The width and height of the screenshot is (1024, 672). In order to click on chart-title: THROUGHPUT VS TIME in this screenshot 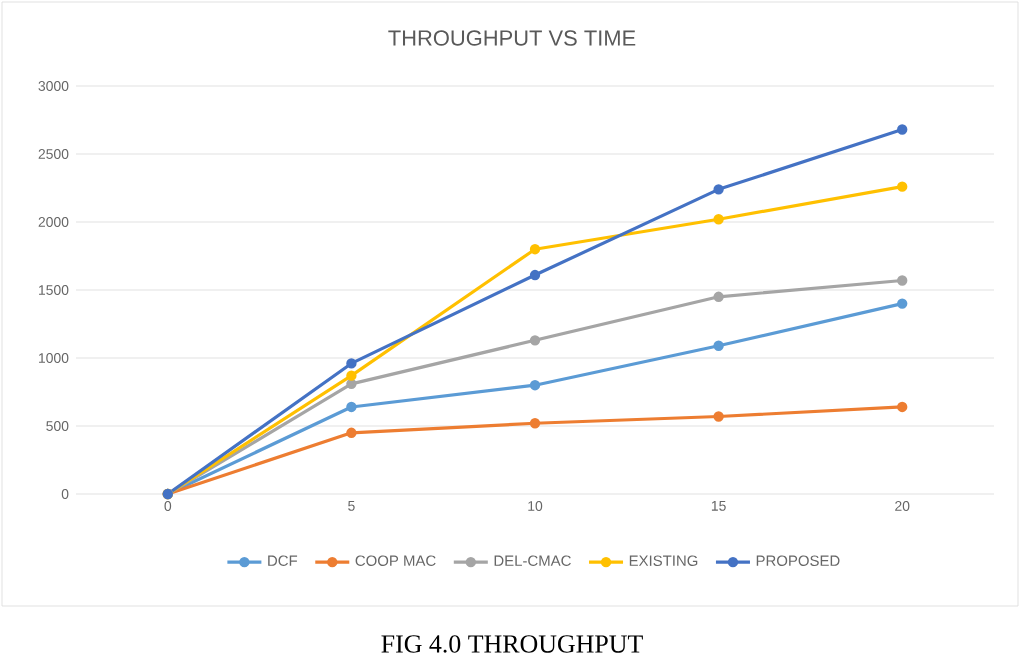, I will do `click(512, 38)`.